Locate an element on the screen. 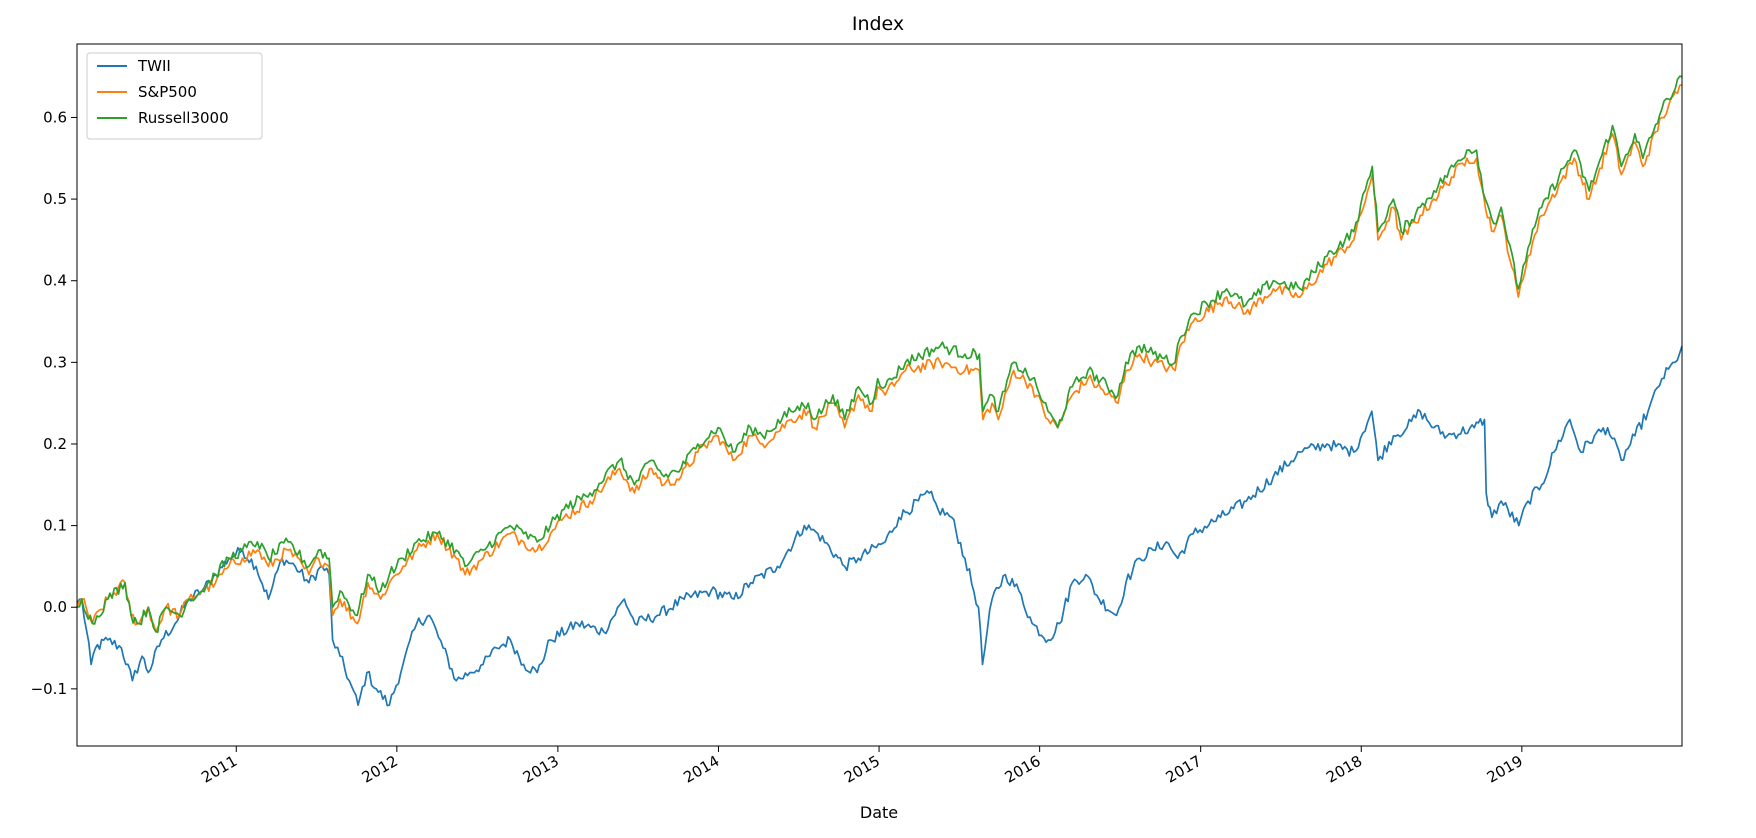 The image size is (1756, 838). legend-box is located at coordinates (174, 96).